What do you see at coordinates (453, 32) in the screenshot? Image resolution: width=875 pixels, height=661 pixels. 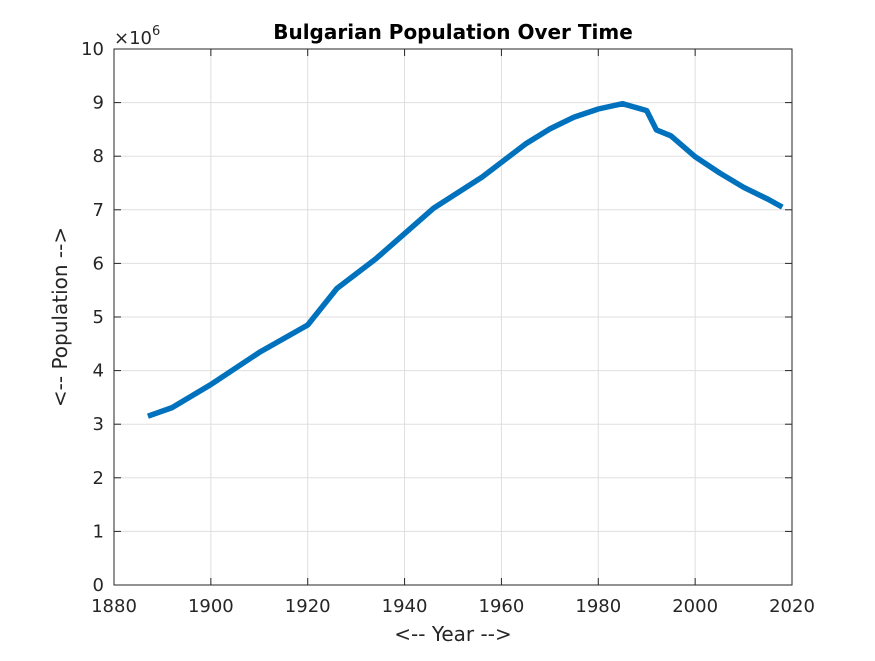 I see `chart-title: Bulgarian Population Over Time` at bounding box center [453, 32].